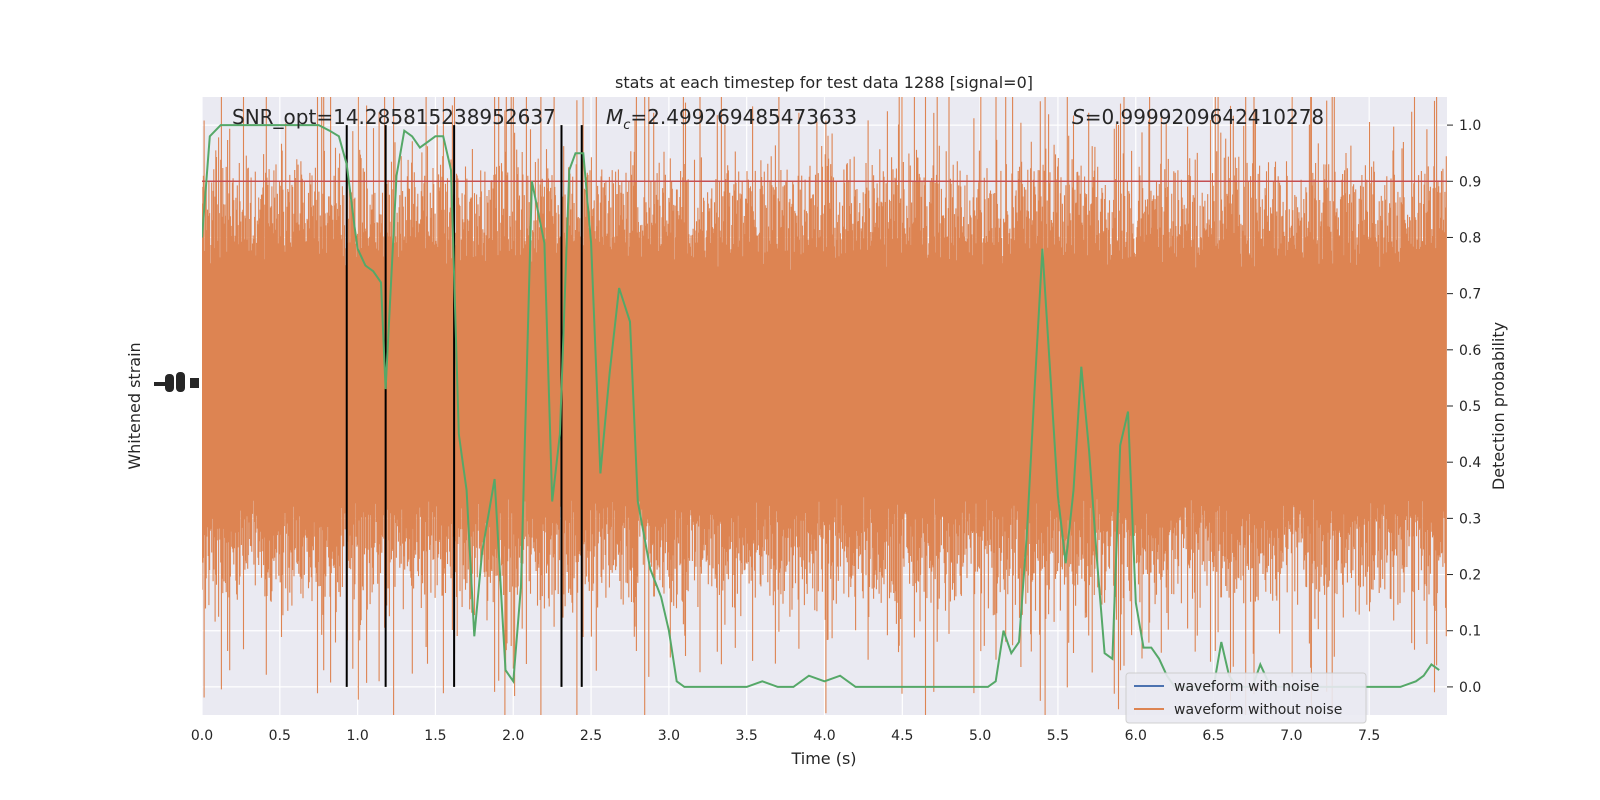  Describe the element at coordinates (1470, 519) in the screenshot. I see `y-tick-label: 0.3` at that location.